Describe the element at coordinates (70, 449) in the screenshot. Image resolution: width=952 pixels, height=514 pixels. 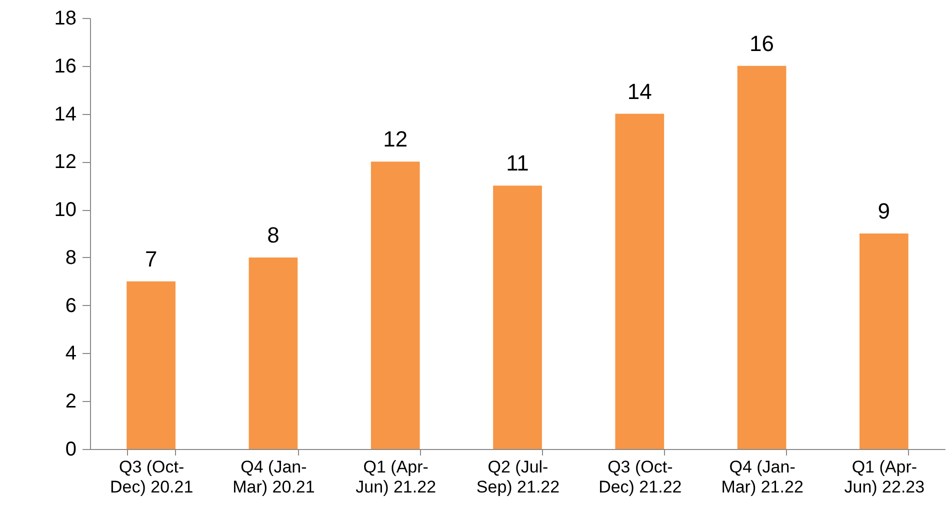
I see `y-tick-label: 0` at that location.